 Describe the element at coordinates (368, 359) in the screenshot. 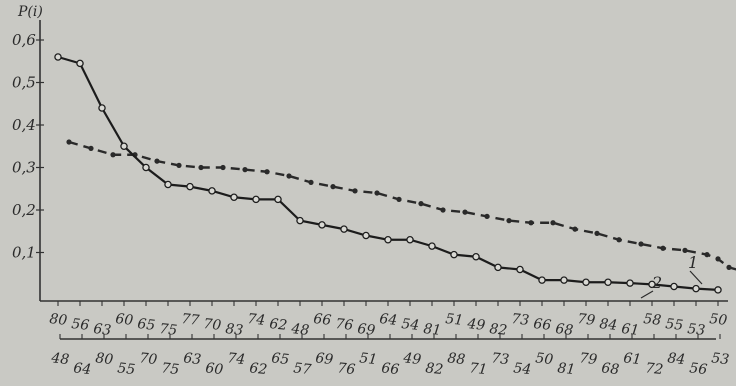

I see `x-tick-label-secondary: 51` at that location.